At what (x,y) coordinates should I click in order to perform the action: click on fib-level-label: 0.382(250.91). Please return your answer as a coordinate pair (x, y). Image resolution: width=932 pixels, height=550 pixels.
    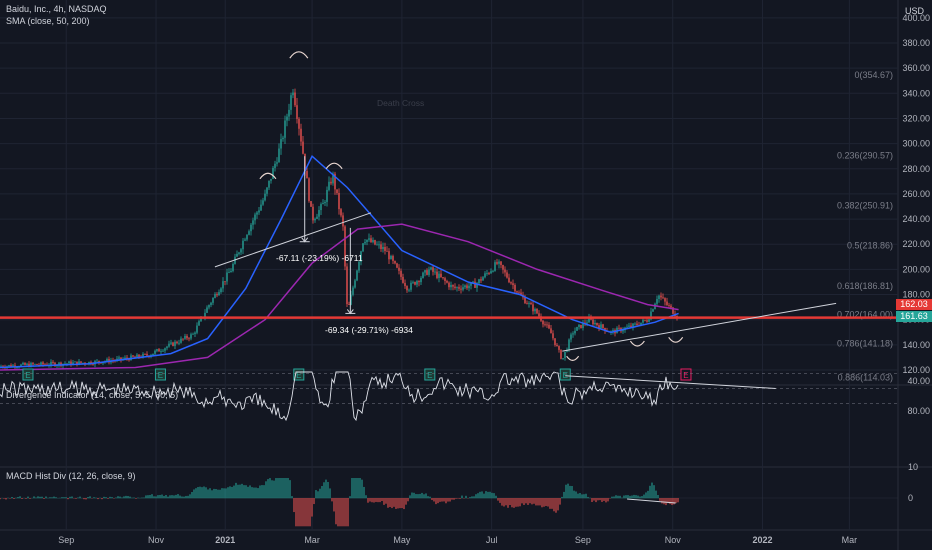
    Looking at the image, I should click on (865, 205).